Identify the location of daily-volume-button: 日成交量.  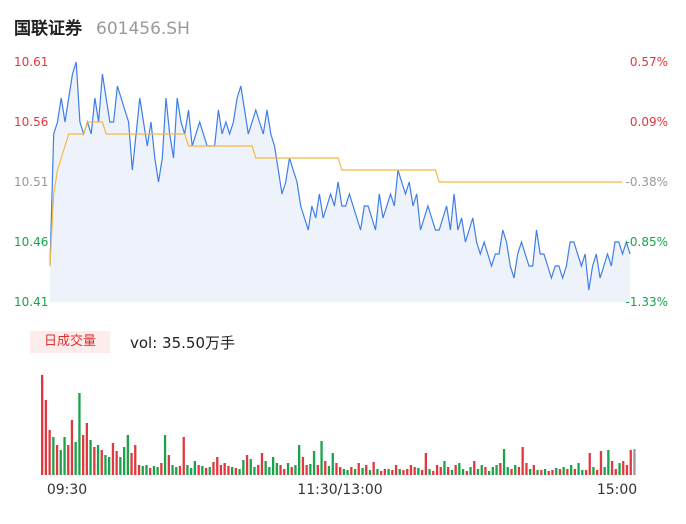
(70, 342).